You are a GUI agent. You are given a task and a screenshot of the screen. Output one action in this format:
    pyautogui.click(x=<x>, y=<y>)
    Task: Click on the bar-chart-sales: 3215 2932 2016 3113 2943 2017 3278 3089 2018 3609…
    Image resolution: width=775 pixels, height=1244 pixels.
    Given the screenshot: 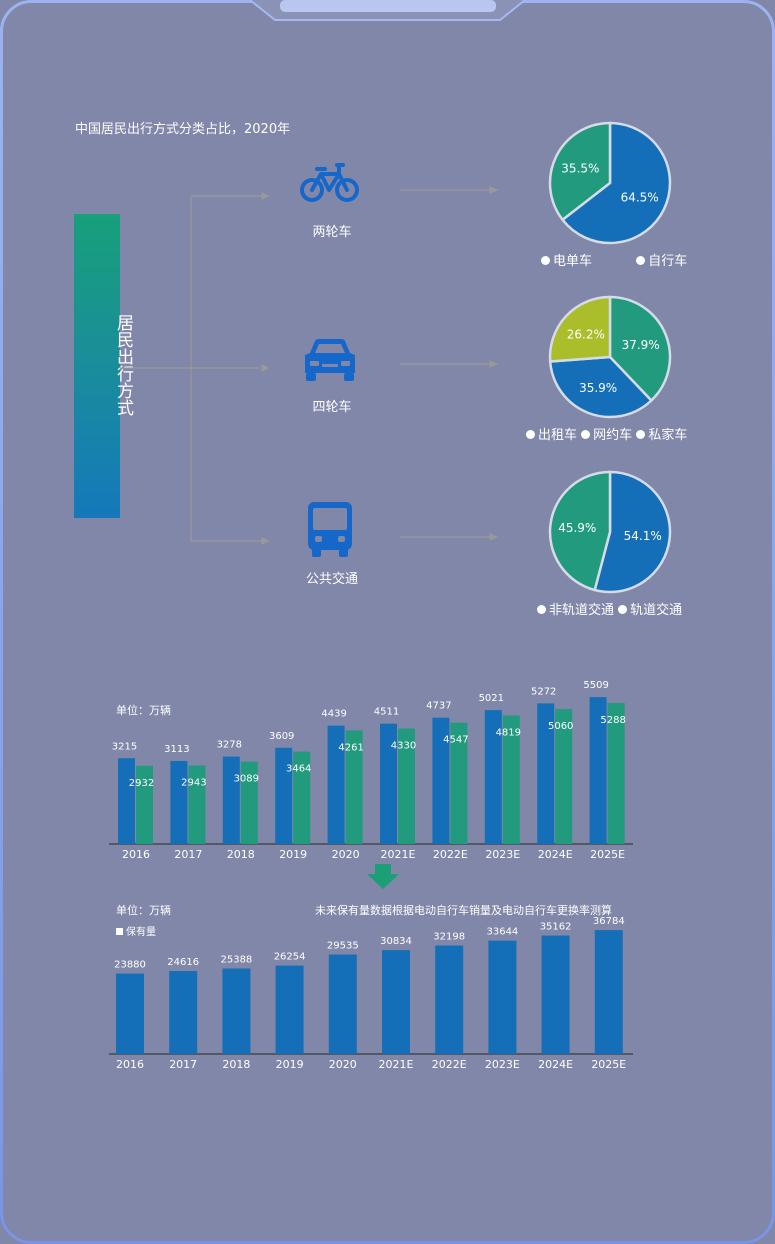 What is the action you would take?
    pyautogui.click(x=371, y=770)
    